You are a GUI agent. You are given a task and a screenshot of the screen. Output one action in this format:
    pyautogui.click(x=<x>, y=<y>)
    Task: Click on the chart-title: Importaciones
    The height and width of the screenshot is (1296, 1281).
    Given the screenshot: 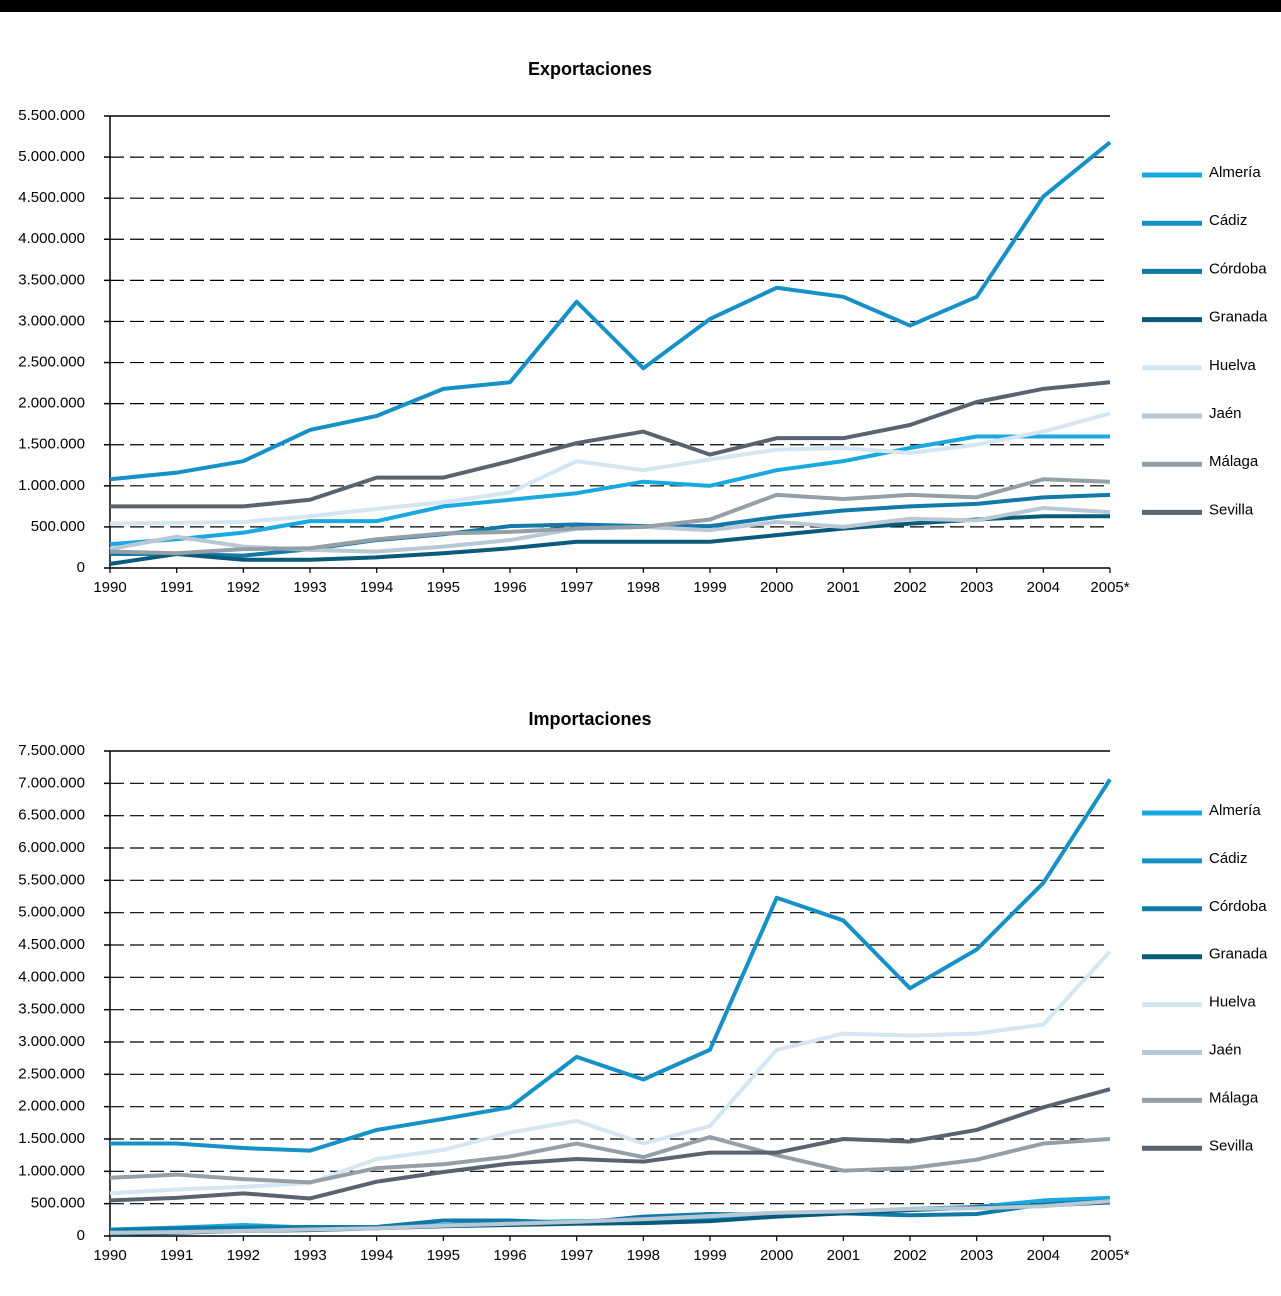 What is the action you would take?
    pyautogui.click(x=589, y=719)
    